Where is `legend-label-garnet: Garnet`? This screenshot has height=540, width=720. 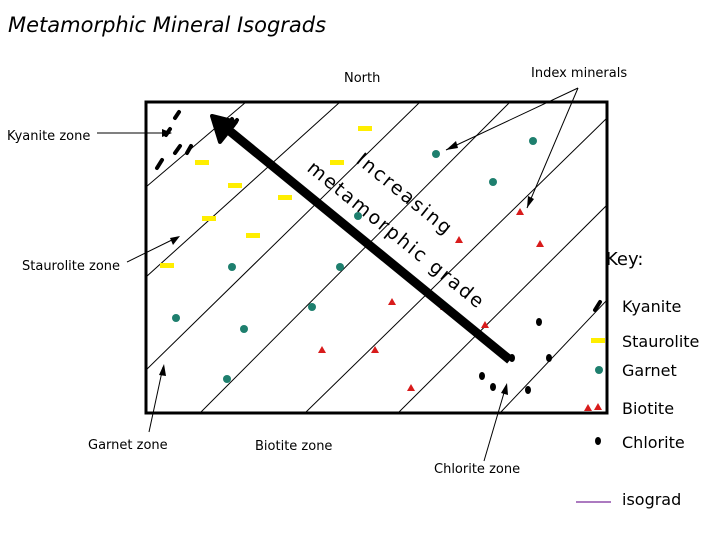
legend-label-garnet: Garnet is located at coordinates (649, 370).